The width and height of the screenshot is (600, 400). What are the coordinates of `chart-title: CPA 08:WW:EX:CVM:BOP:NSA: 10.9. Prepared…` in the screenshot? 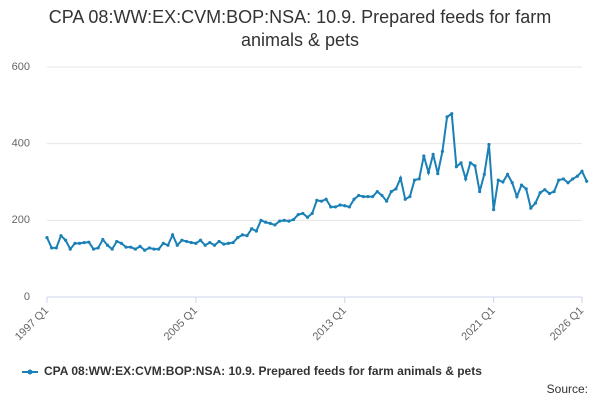 It's located at (300, 28).